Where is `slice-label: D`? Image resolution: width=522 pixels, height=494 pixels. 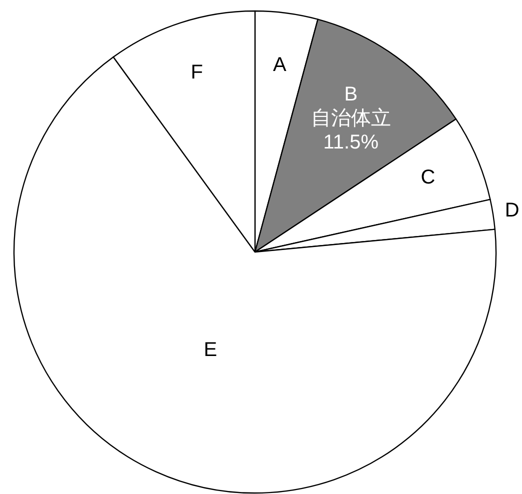
slice-label: D is located at coordinates (512, 211).